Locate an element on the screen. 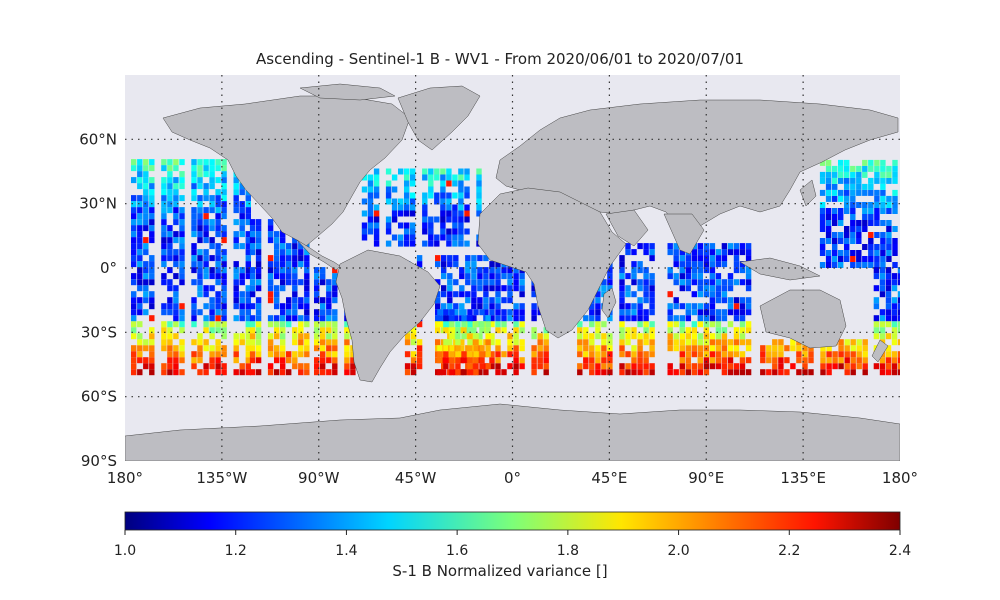  latitude-label: 60°S is located at coordinates (99, 397).